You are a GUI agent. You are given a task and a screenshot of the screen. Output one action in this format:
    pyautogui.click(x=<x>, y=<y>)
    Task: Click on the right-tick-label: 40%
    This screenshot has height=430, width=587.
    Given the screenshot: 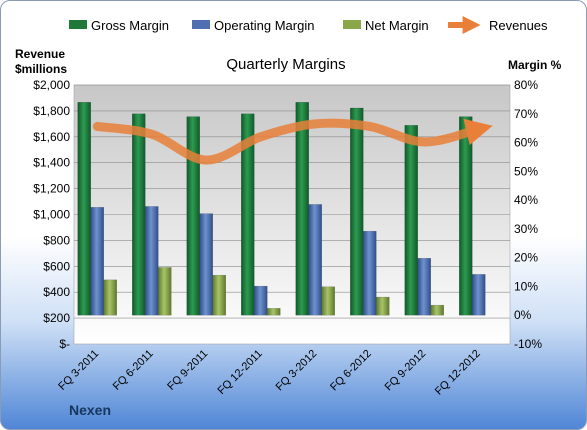 What is the action you would take?
    pyautogui.click(x=526, y=200)
    